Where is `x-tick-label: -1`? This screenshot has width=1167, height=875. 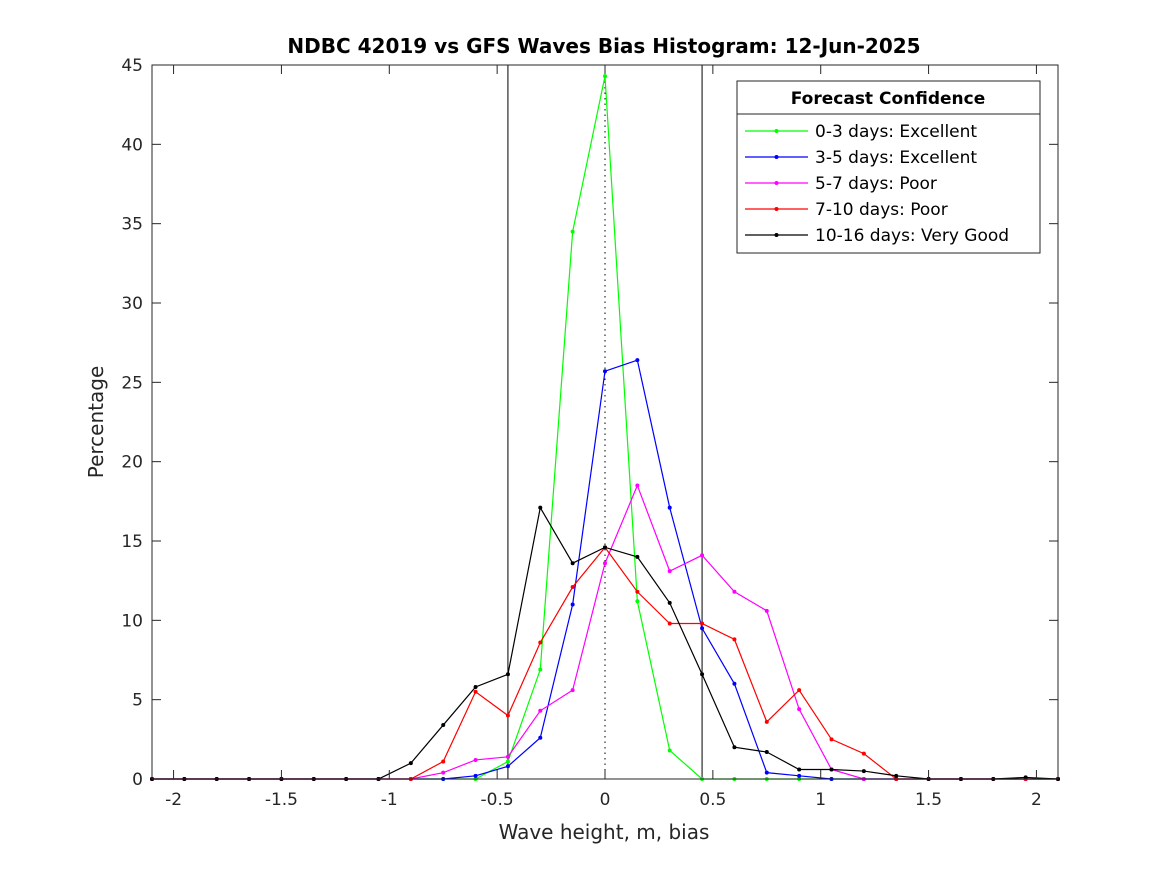
x-tick-label: -1 is located at coordinates (389, 800).